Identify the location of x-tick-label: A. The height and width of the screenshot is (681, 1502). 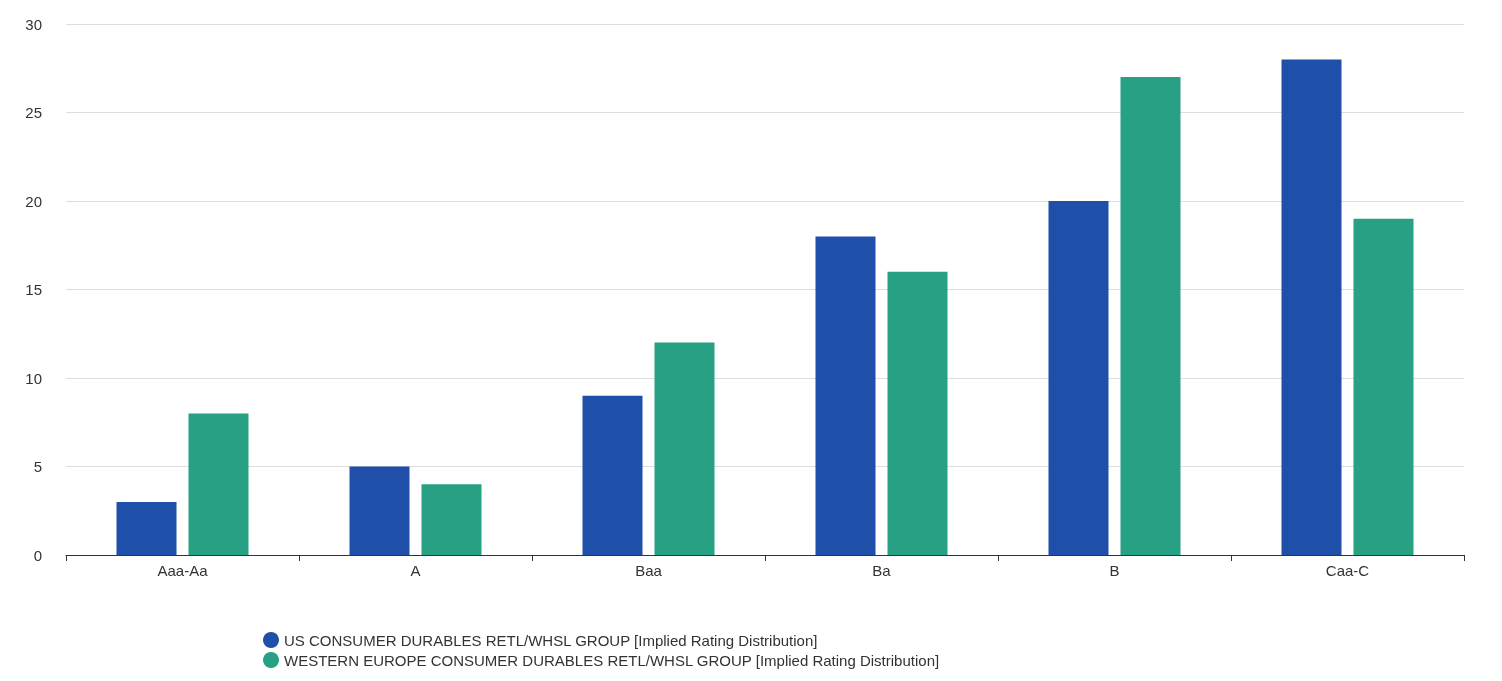
(415, 570).